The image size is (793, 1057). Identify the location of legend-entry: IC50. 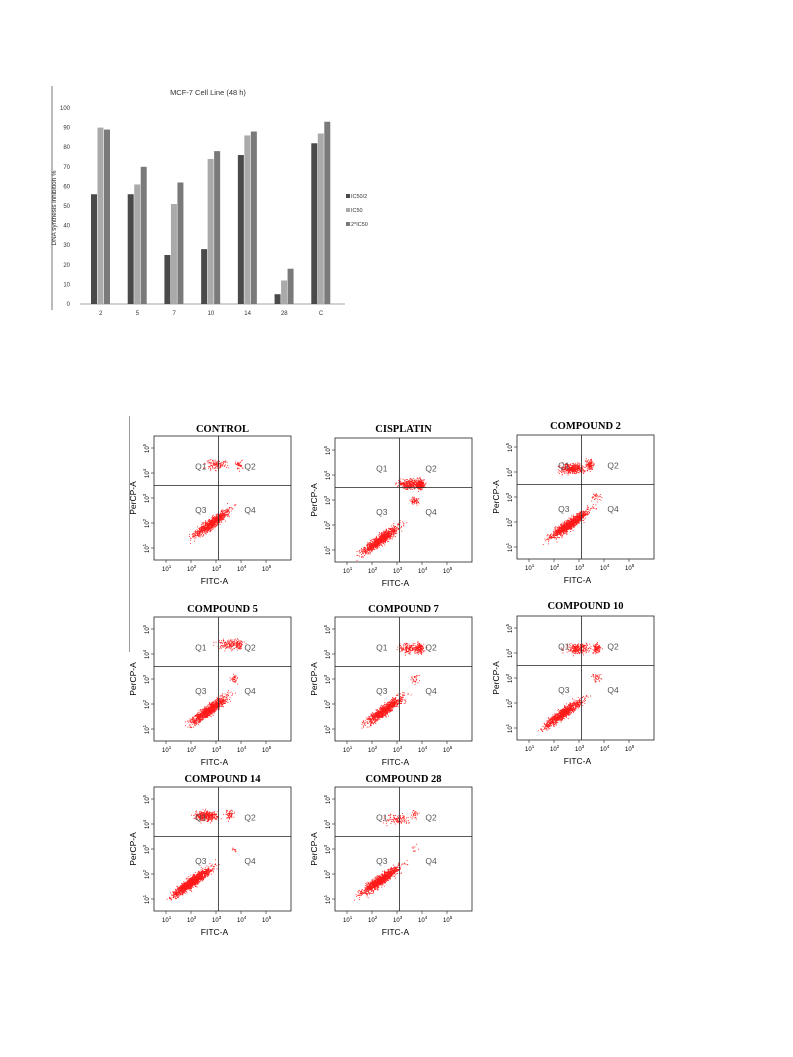
(357, 211).